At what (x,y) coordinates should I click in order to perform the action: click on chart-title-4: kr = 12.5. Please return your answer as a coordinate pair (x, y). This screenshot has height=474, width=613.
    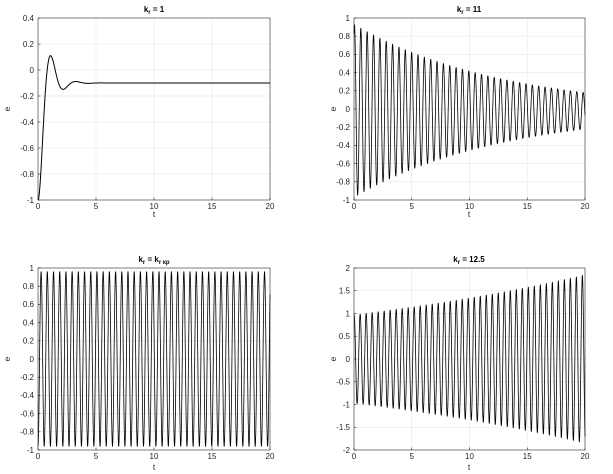
    Looking at the image, I should click on (469, 260).